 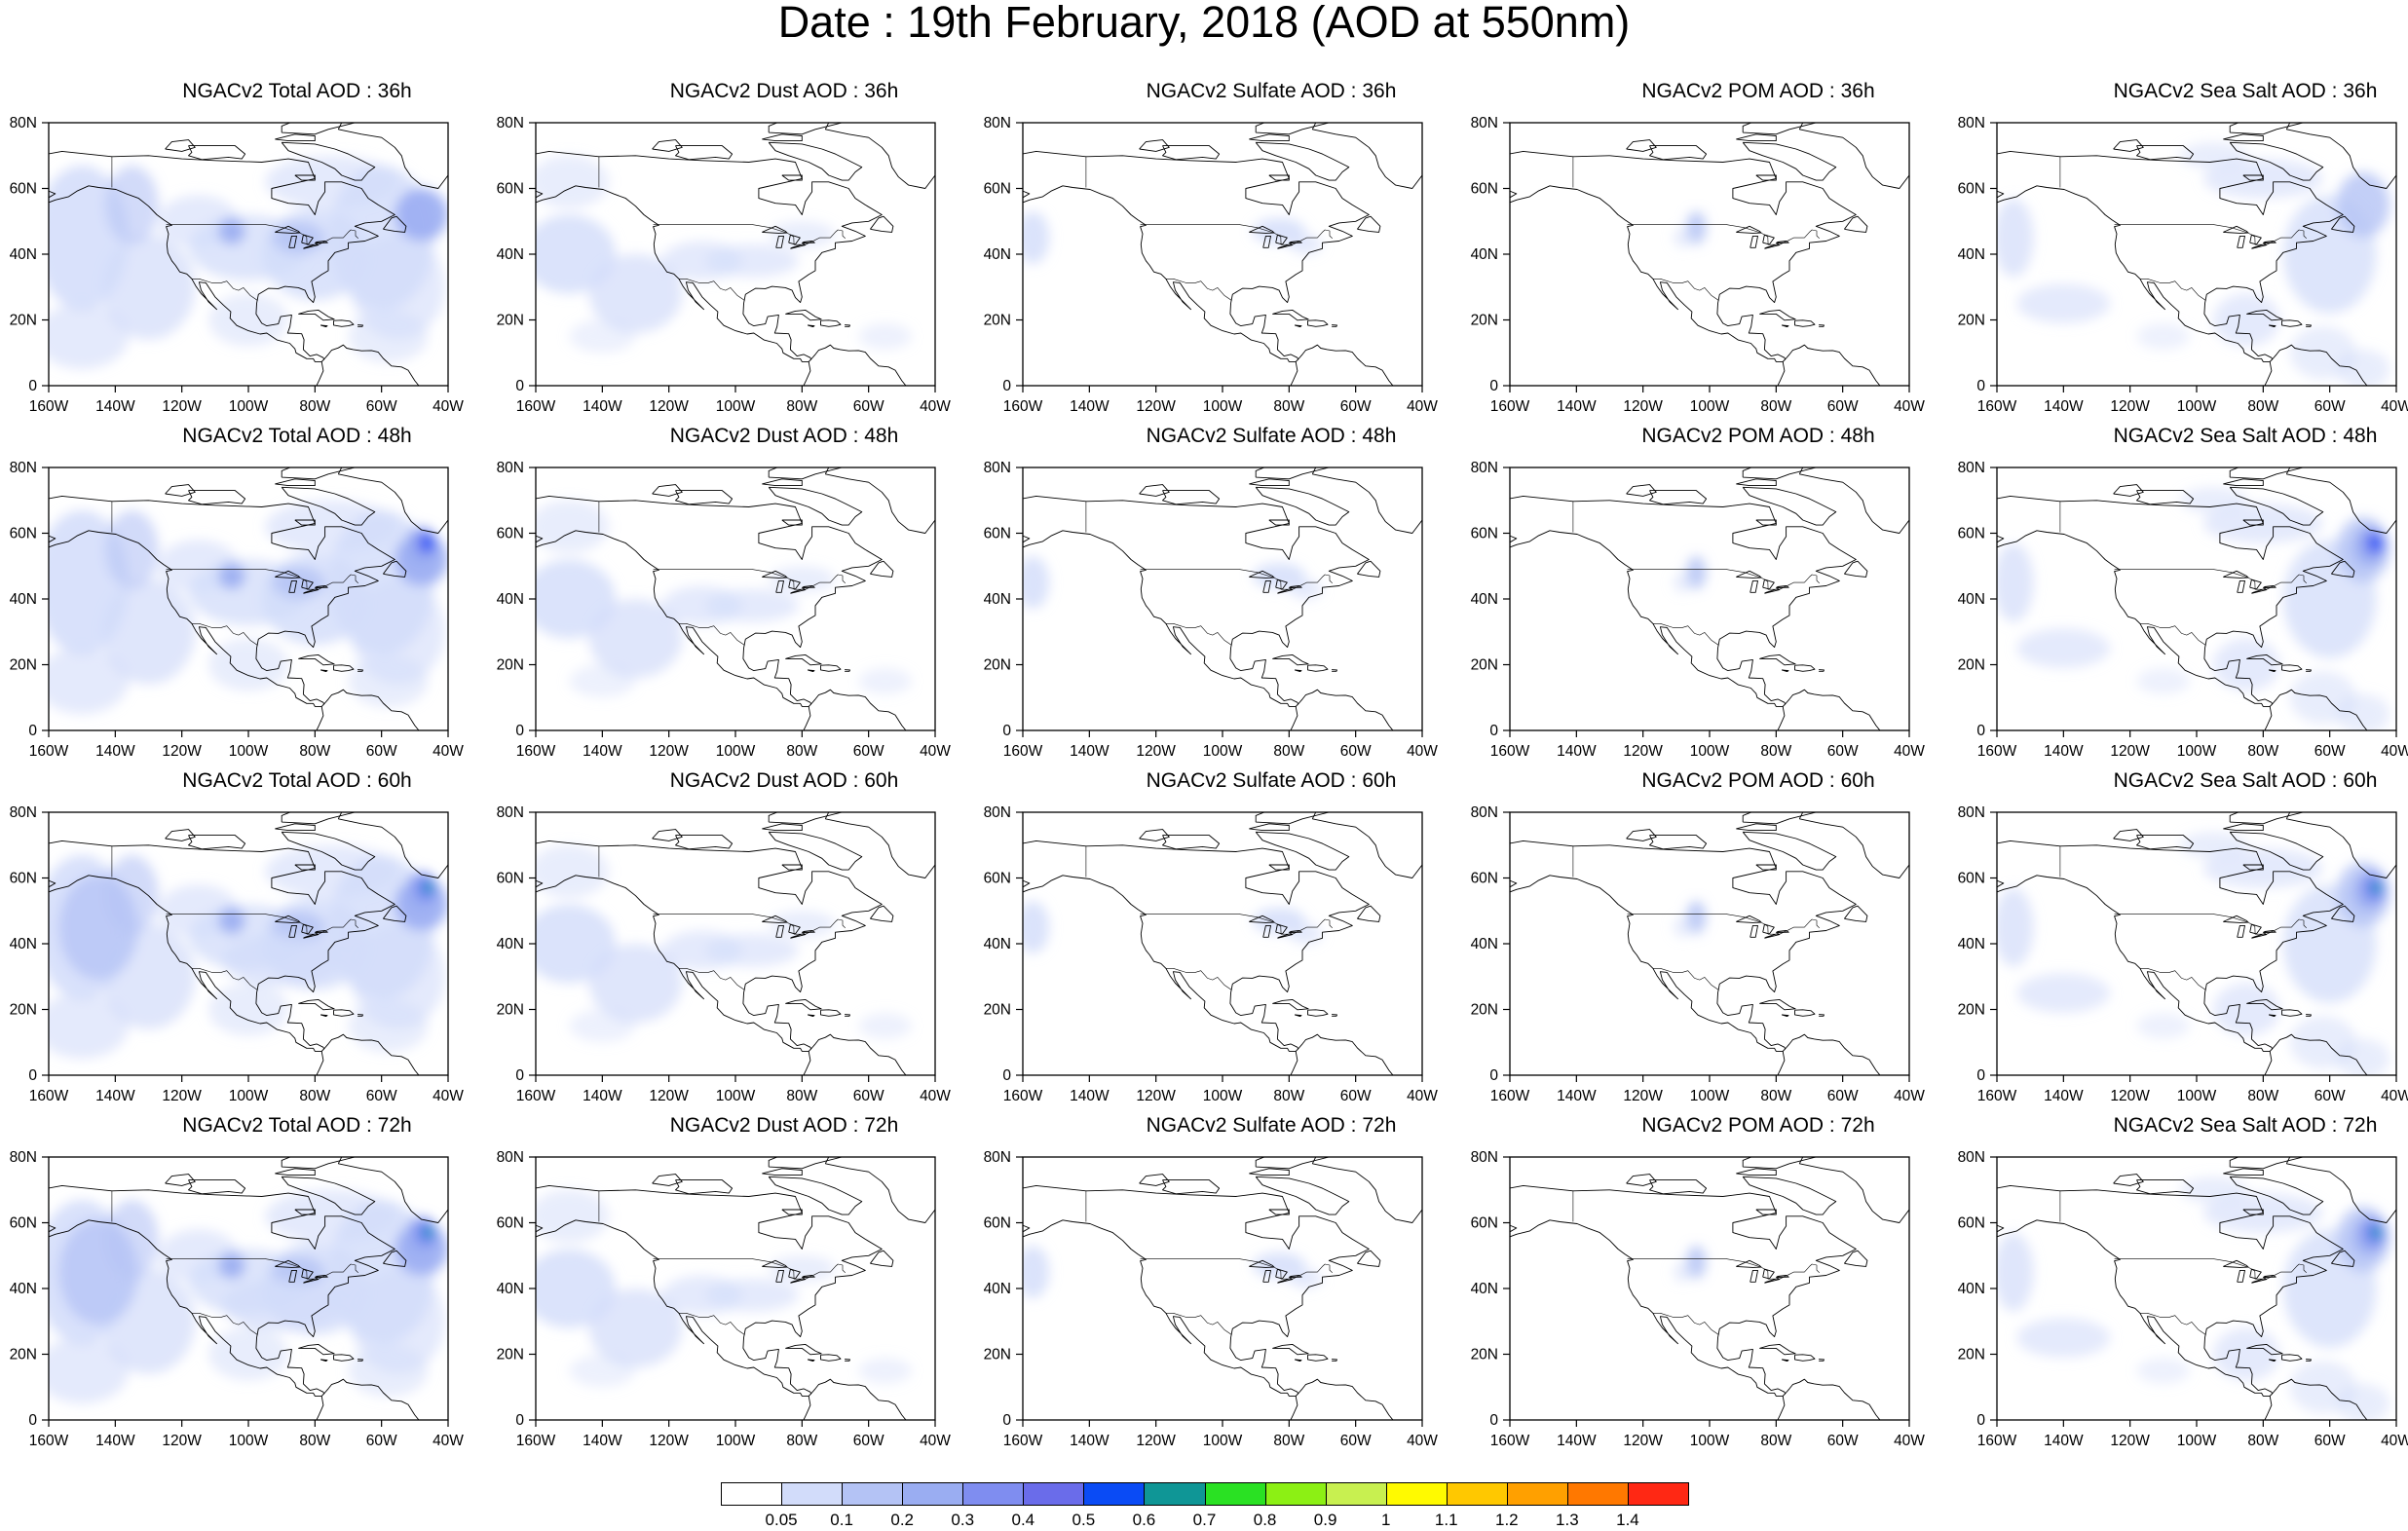 What do you see at coordinates (1271, 780) in the screenshot?
I see `panel-title: NGACv2 Sulfate AOD : 60h` at bounding box center [1271, 780].